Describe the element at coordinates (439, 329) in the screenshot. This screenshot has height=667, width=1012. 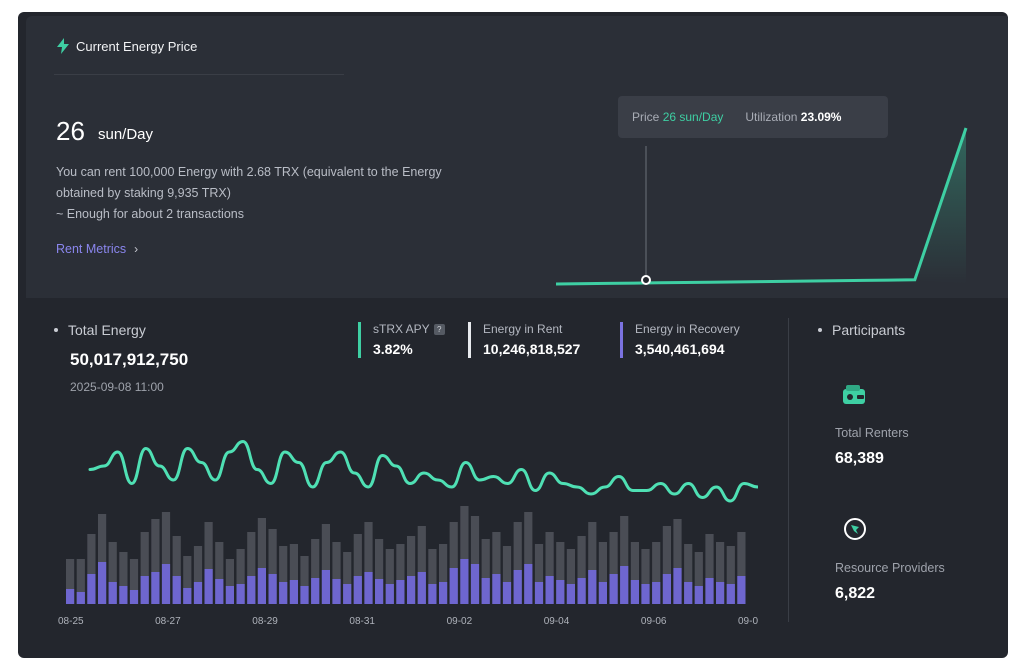
I see `help-icon: ?` at that location.